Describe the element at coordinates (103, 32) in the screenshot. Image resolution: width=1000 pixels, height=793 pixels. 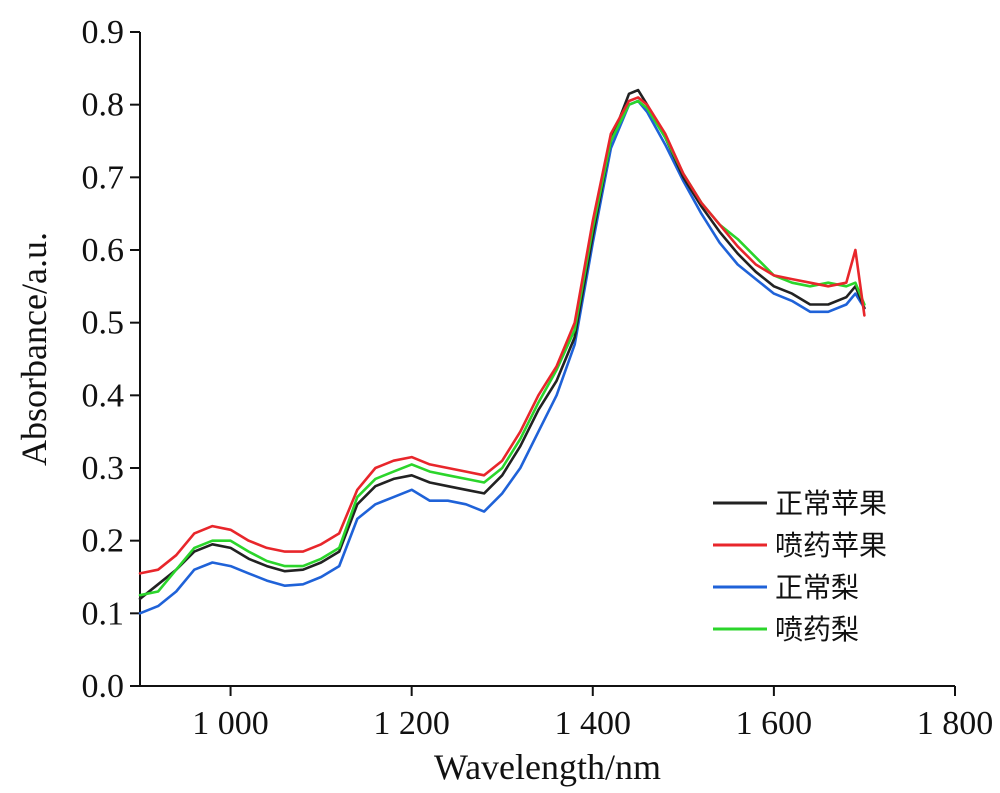
I see `y-tick-label: 0.9` at that location.